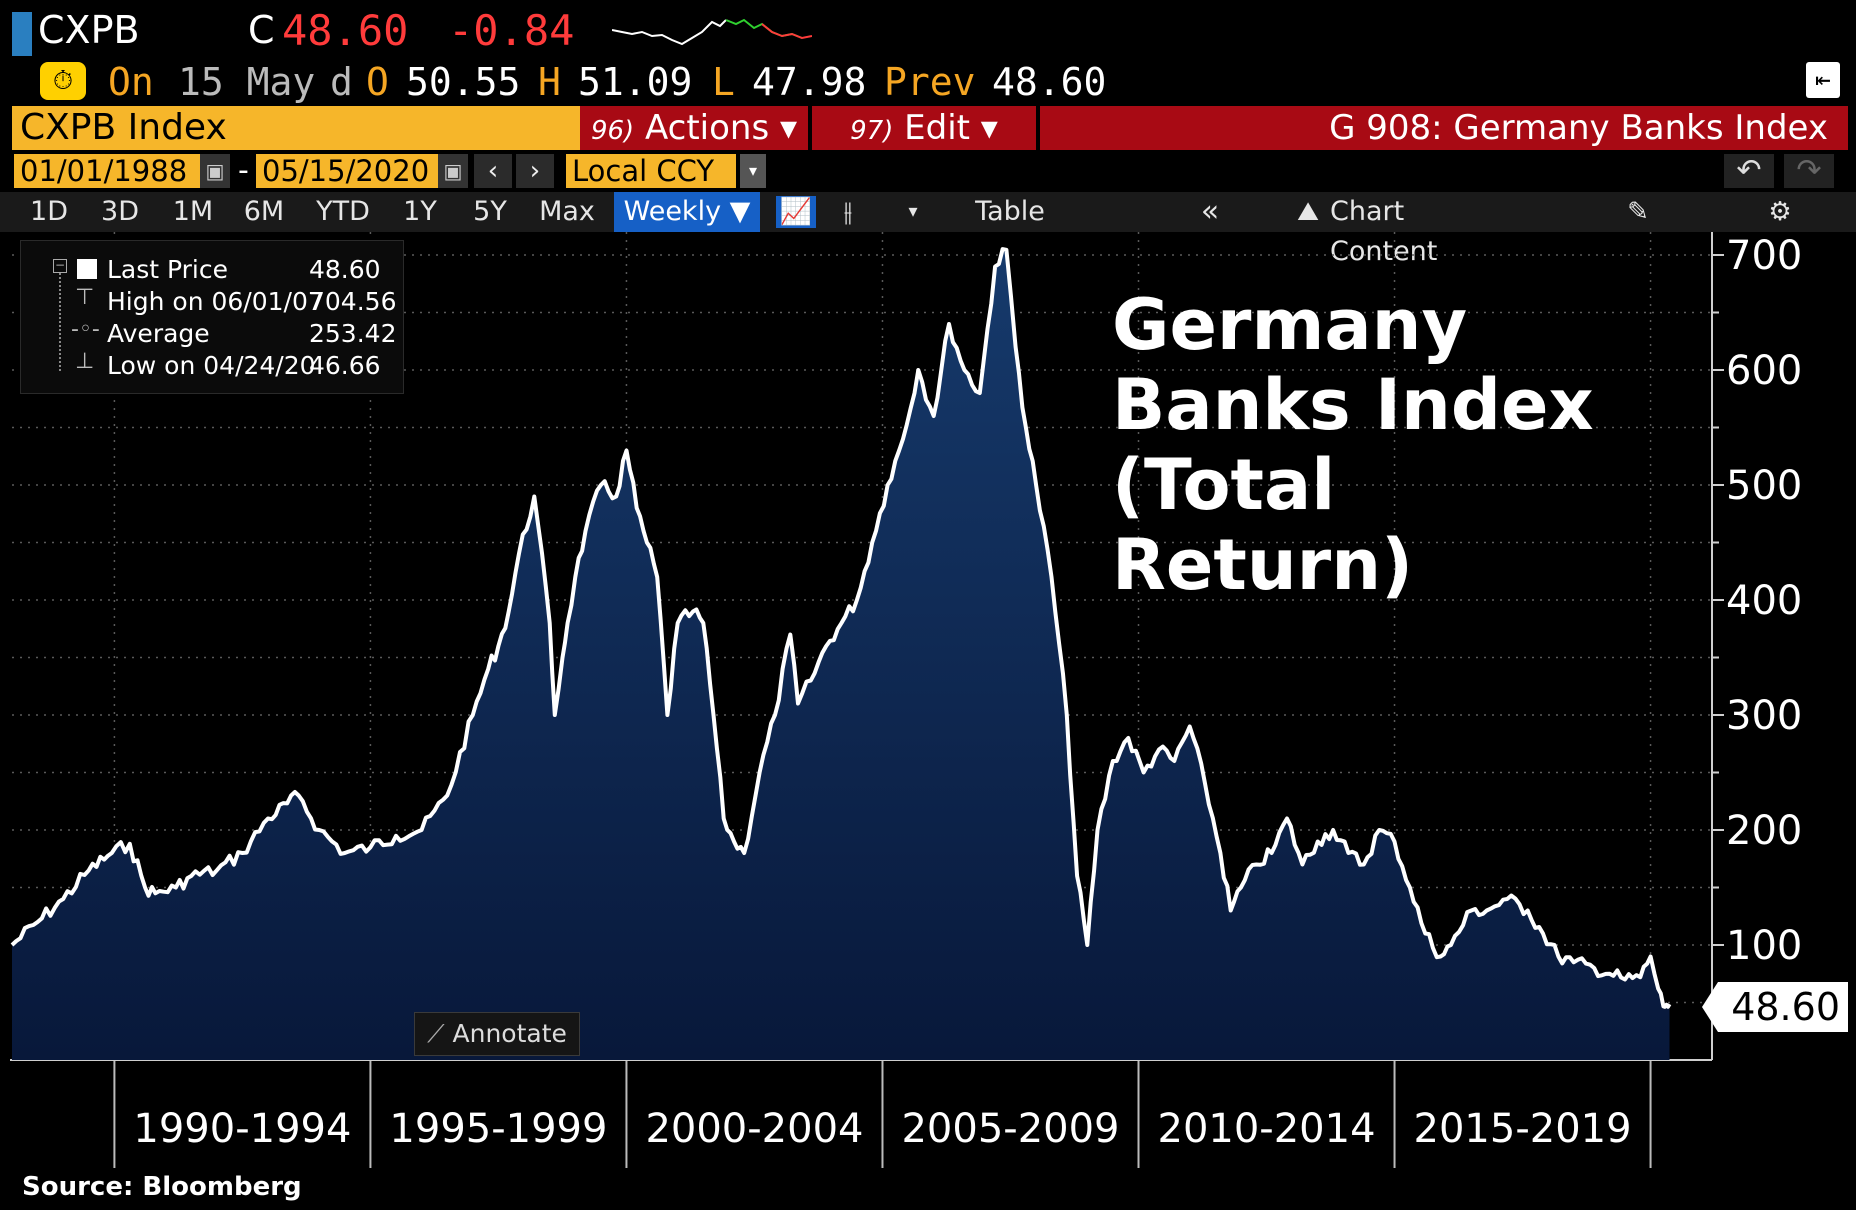  What do you see at coordinates (131, 82) in the screenshot?
I see `on-label: On` at bounding box center [131, 82].